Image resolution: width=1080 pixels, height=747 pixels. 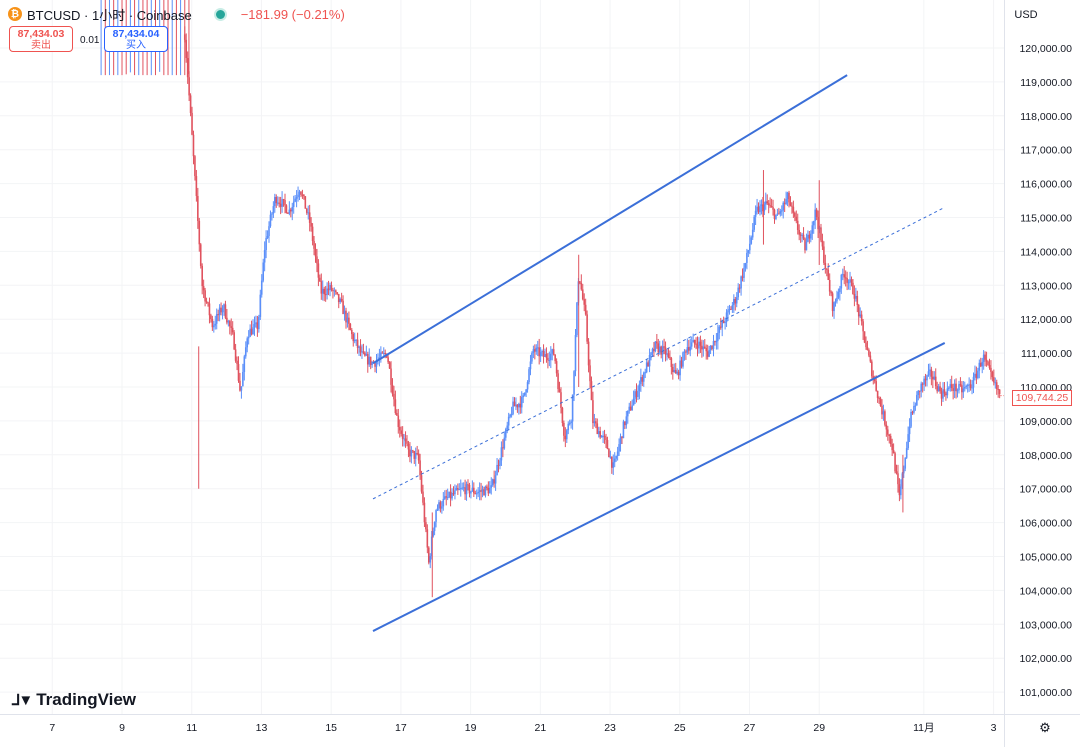 What do you see at coordinates (41, 45) in the screenshot?
I see `sell-label: 卖出` at bounding box center [41, 45].